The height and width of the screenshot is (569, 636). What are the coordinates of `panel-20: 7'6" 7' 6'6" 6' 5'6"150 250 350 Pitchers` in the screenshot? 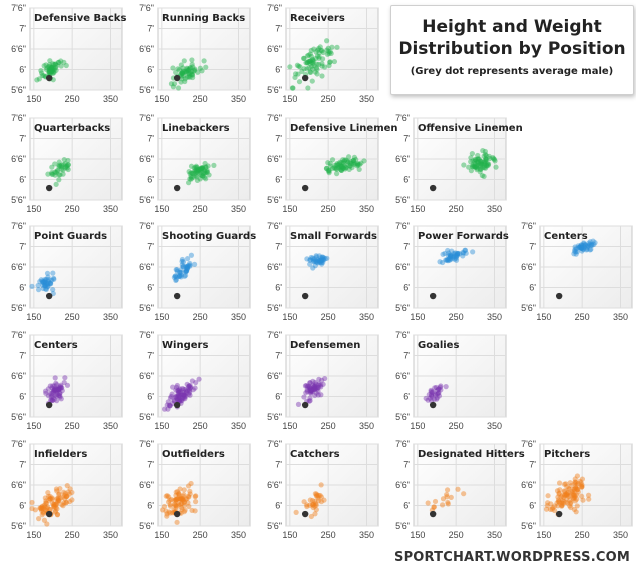 It's located at (577, 489).